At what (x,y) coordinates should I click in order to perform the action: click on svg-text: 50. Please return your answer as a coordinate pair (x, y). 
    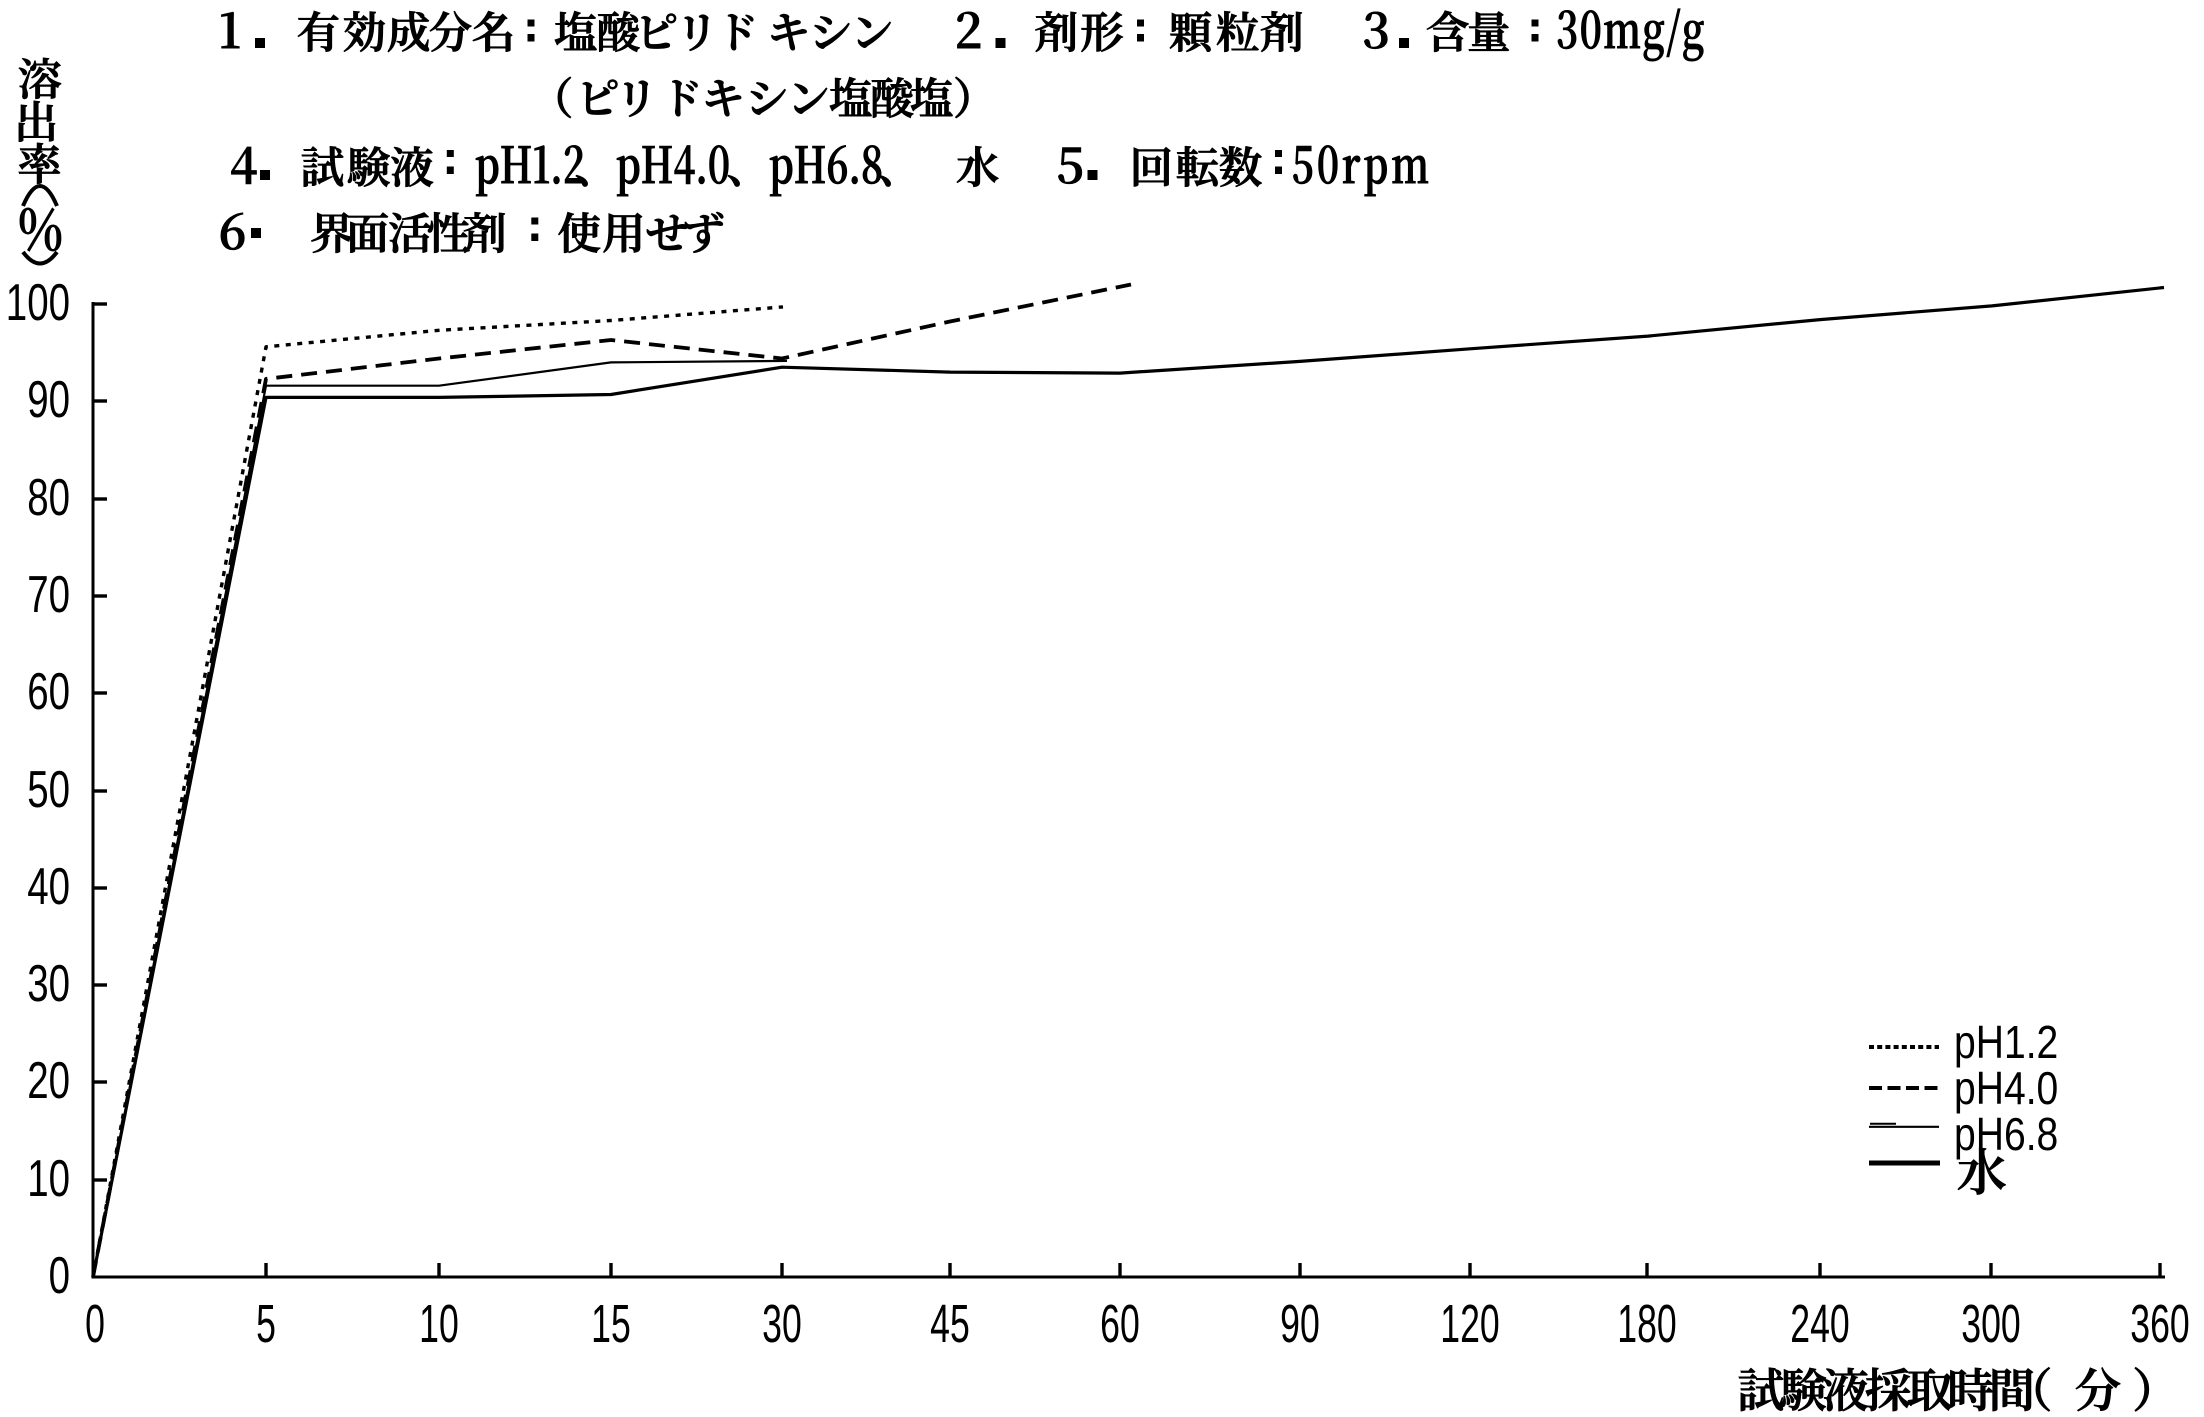
    Looking at the image, I should click on (48, 789).